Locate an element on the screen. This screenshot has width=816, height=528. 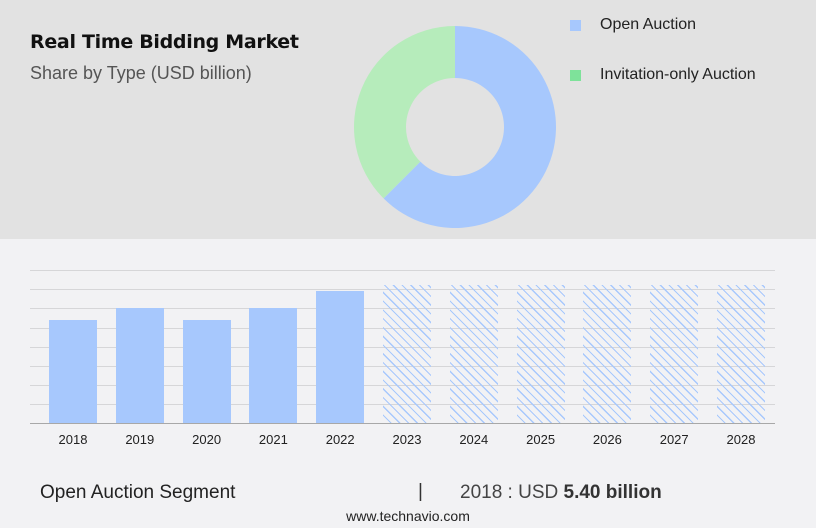
legend-label: Open Auction is located at coordinates (648, 24).